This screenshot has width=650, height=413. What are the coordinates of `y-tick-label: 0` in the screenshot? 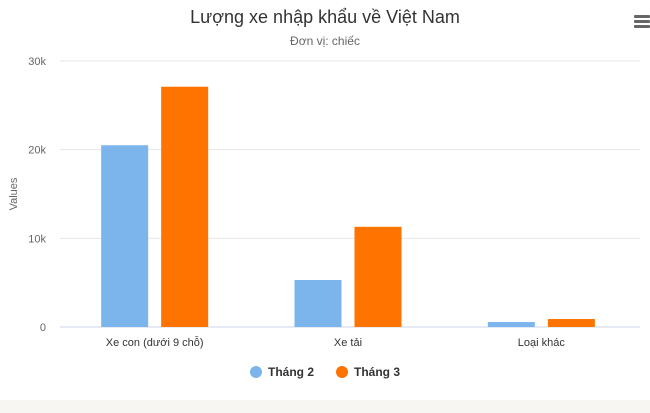 It's located at (43, 328).